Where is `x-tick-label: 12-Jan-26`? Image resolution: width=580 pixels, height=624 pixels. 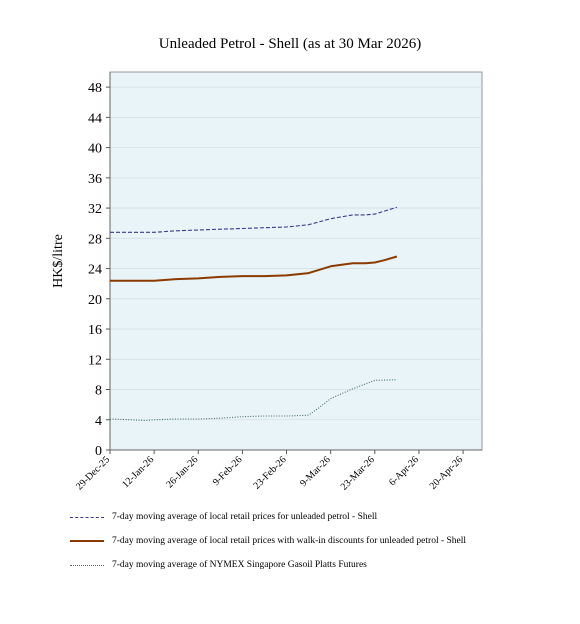 x-tick-label: 12-Jan-26 is located at coordinates (138, 472).